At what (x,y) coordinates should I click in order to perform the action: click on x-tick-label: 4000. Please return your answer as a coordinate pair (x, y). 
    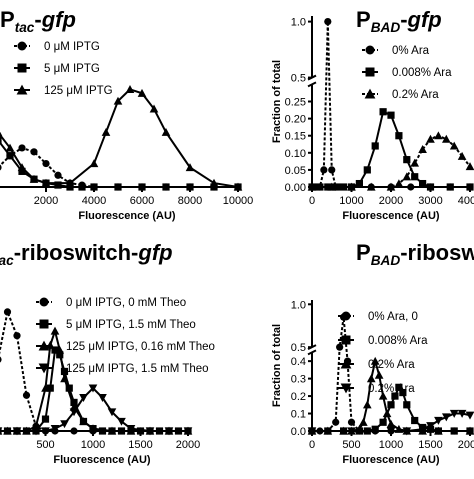
    Looking at the image, I should click on (466, 201).